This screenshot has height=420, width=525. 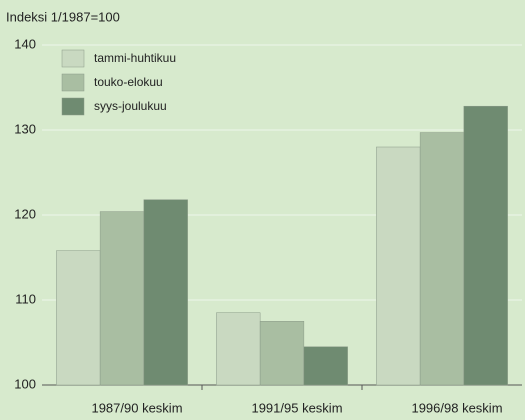 What do you see at coordinates (25, 213) in the screenshot?
I see `y-tick-label: 120` at bounding box center [25, 213].